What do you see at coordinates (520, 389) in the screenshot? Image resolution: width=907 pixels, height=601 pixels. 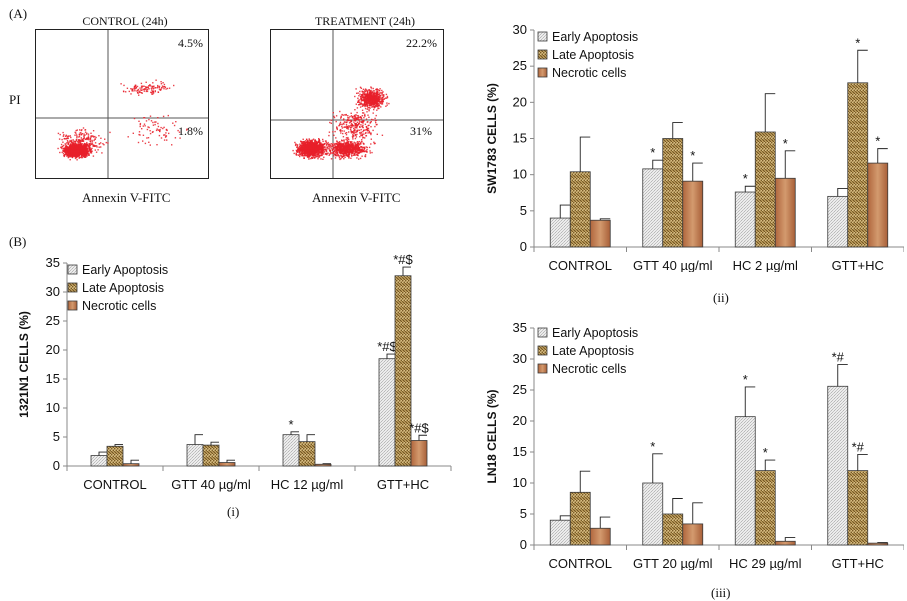 I see `y-tick-label: 25` at bounding box center [520, 389].